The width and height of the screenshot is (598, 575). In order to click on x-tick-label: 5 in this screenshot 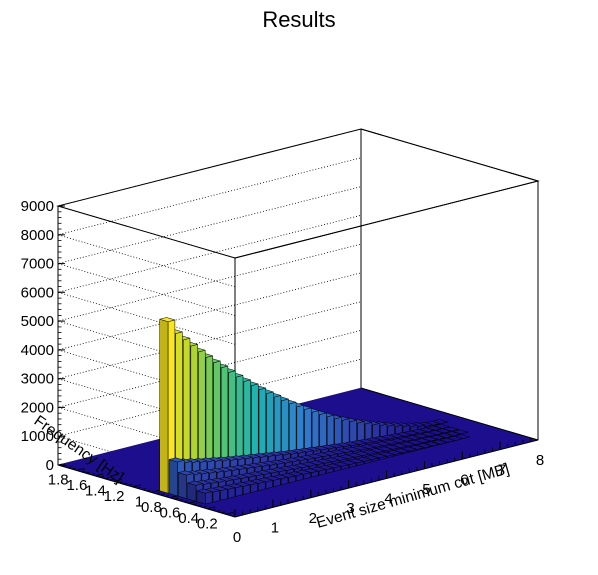, I will do `click(426, 489)`.